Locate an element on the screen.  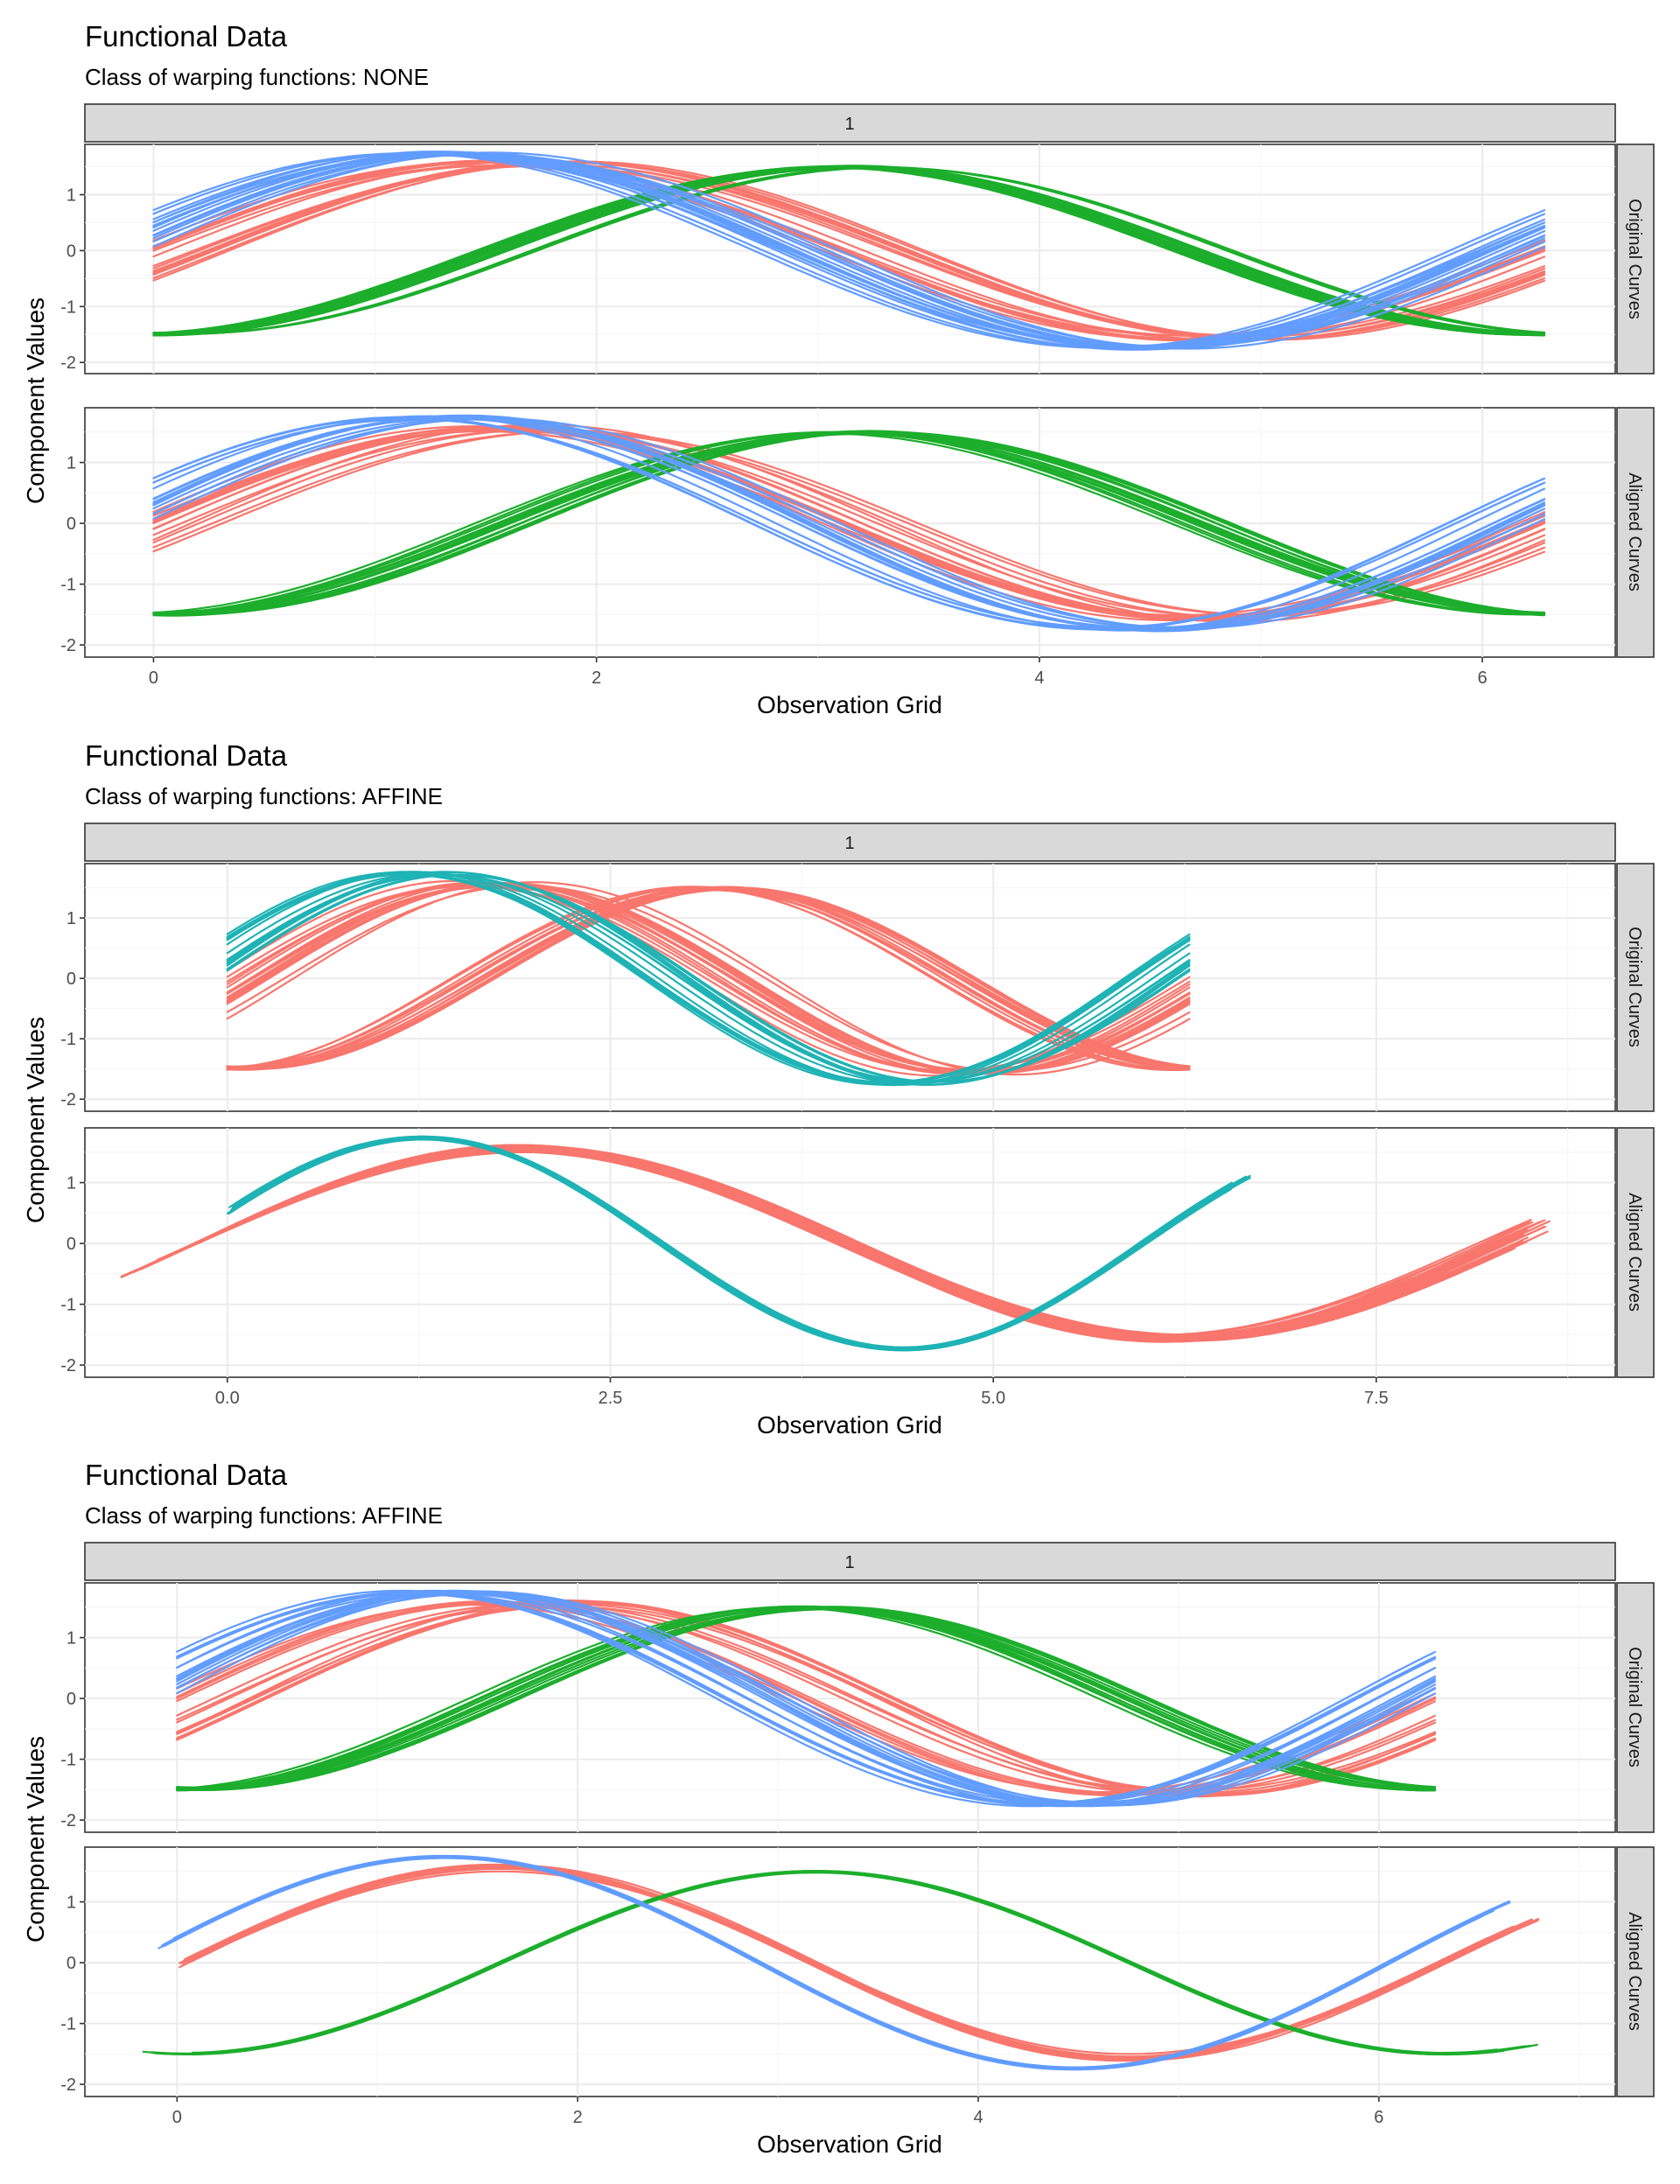
chart-1-aligned-curves is located at coordinates (849, 523).